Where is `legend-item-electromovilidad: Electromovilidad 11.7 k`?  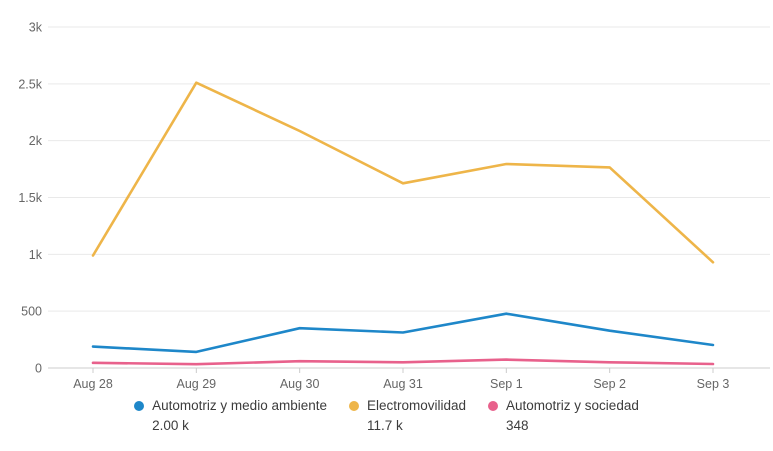 legend-item-electromovilidad: Electromovilidad 11.7 k is located at coordinates (407, 416).